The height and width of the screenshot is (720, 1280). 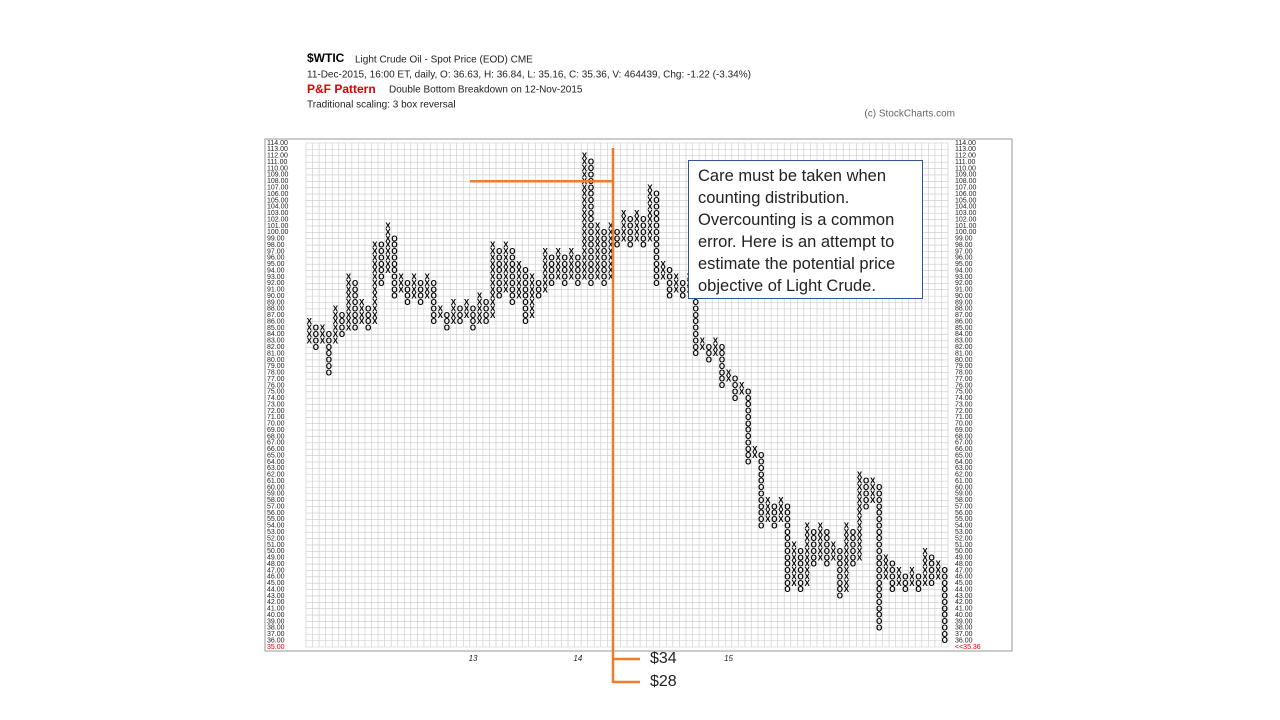 What do you see at coordinates (964, 373) in the screenshot?
I see `y-tick-label-right: 78.00` at bounding box center [964, 373].